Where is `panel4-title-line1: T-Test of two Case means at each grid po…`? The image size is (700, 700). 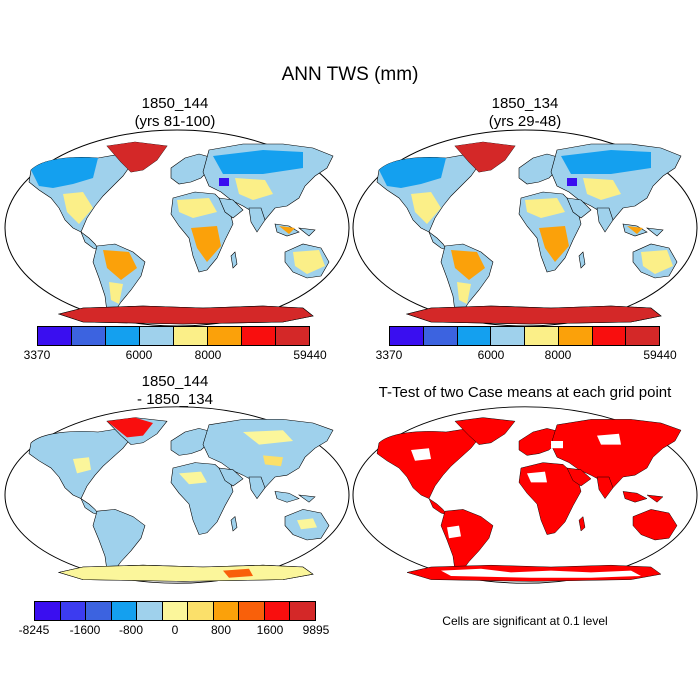
panel4-title-line1: T-Test of two Case means at each grid po… is located at coordinates (525, 392).